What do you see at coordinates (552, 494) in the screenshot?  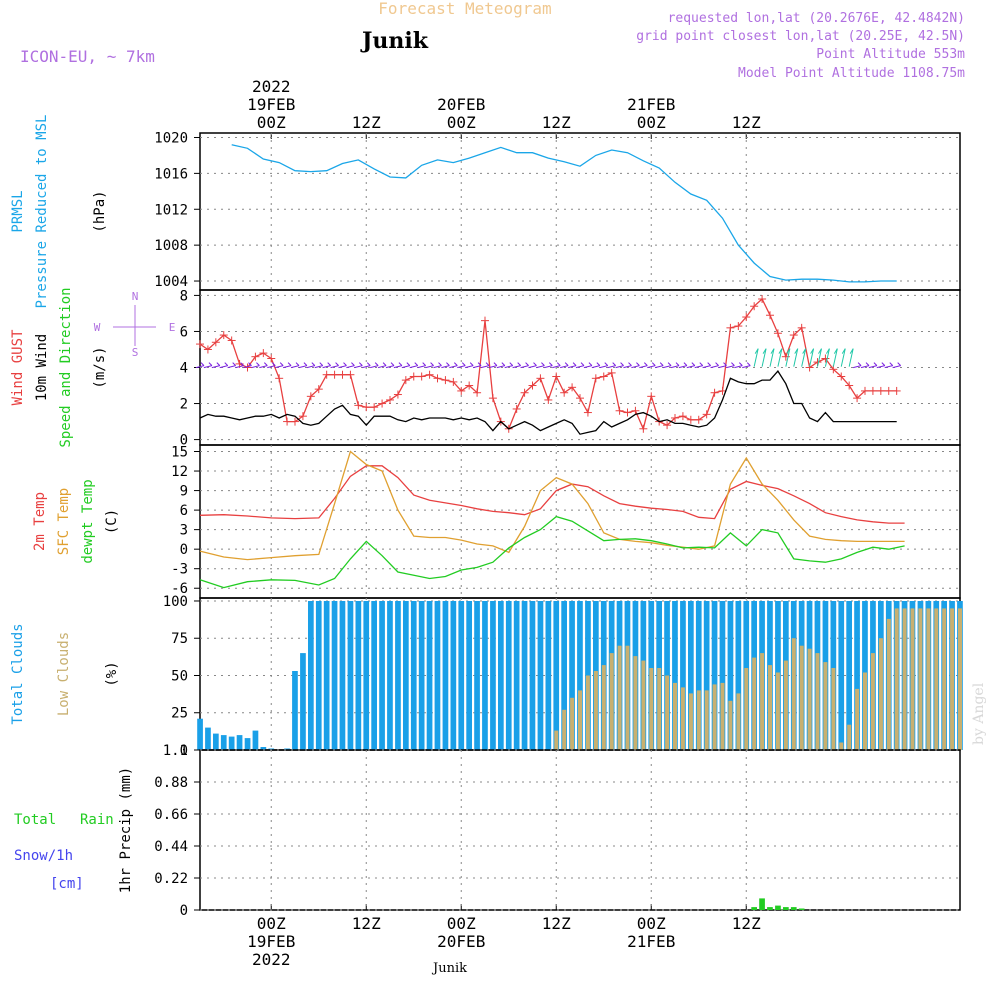 I see `series-line-2m-temp` at bounding box center [552, 494].